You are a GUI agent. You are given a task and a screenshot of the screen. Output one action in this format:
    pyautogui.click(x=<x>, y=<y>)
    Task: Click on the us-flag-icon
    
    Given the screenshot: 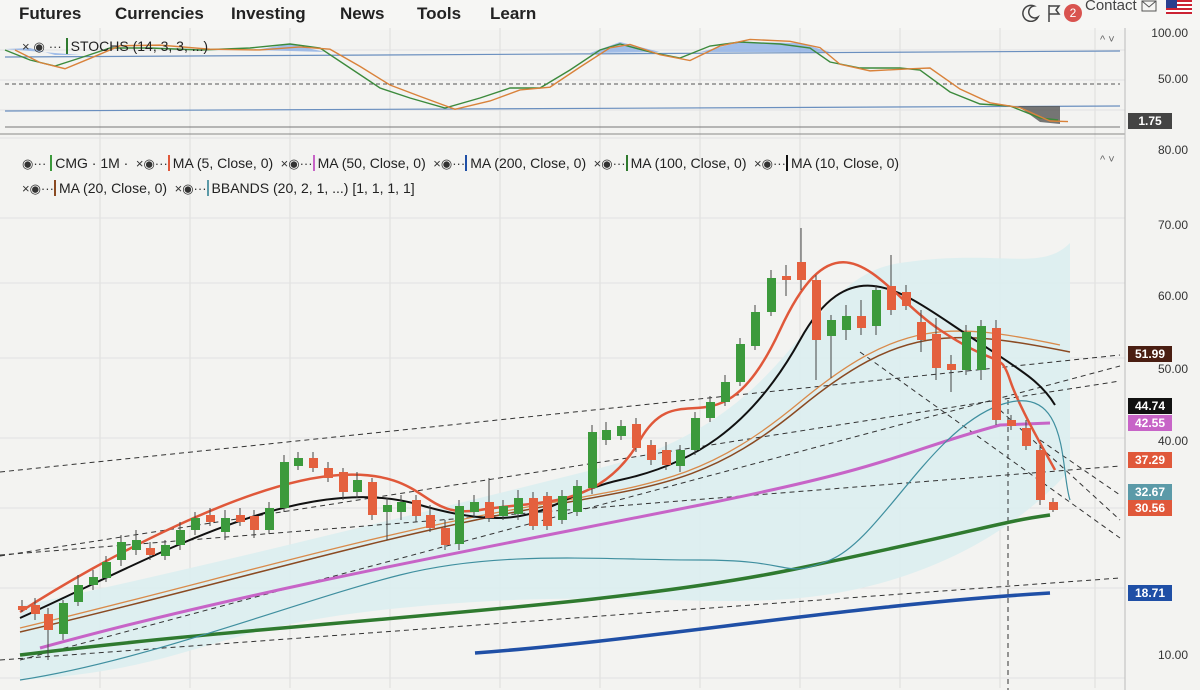 What is the action you would take?
    pyautogui.click(x=1179, y=7)
    